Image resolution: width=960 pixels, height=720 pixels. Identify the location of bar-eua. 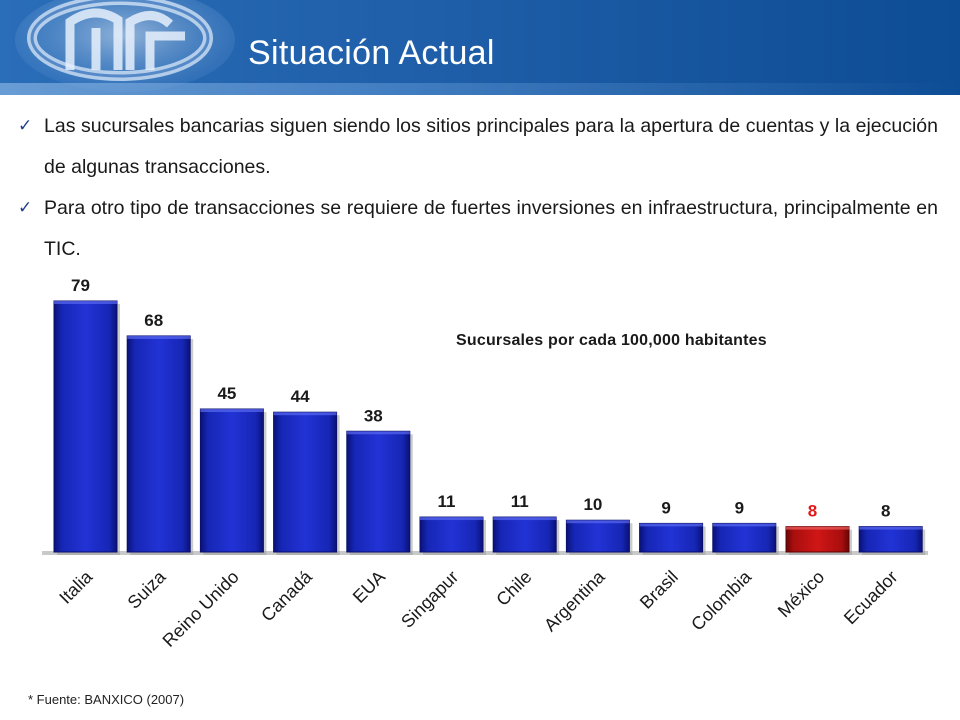
(378, 491).